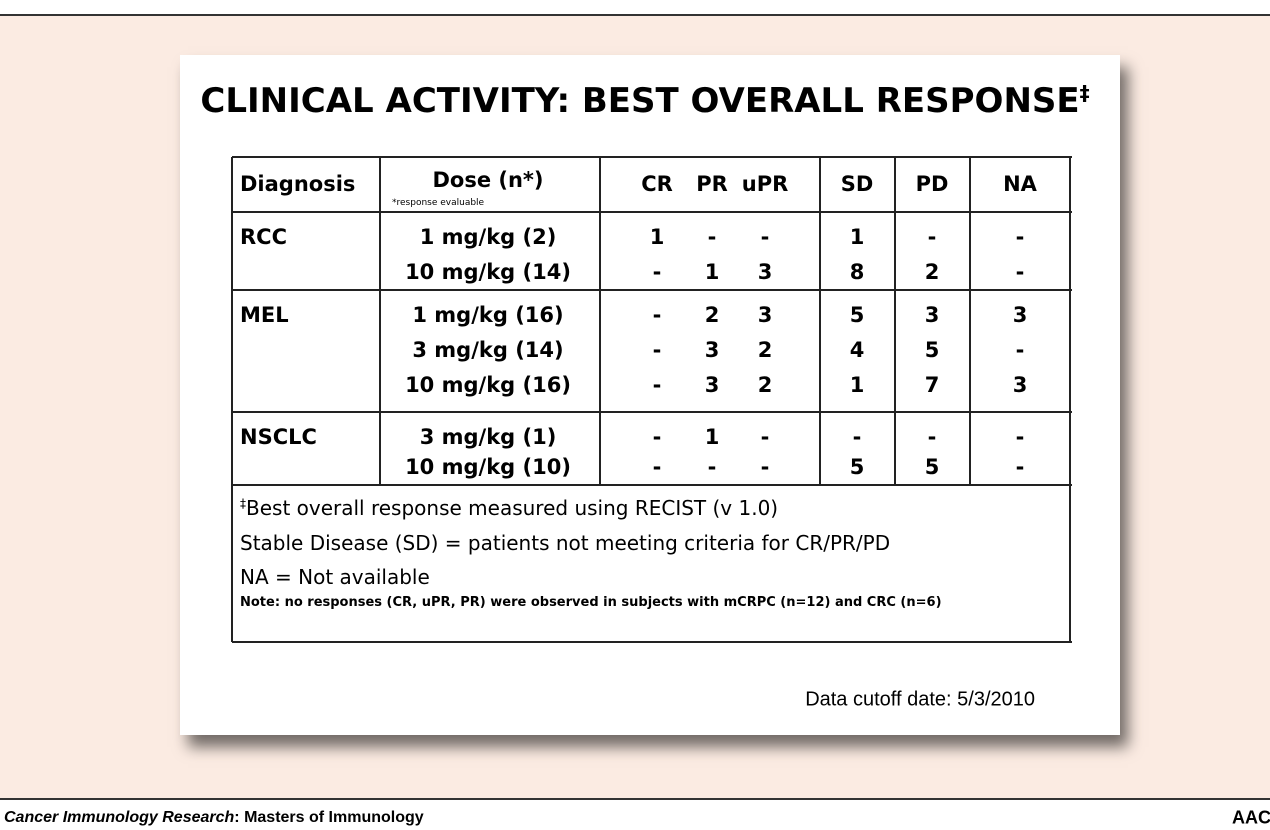 This screenshot has height=830, width=1270. What do you see at coordinates (657, 184) in the screenshot?
I see `column-header: CR` at bounding box center [657, 184].